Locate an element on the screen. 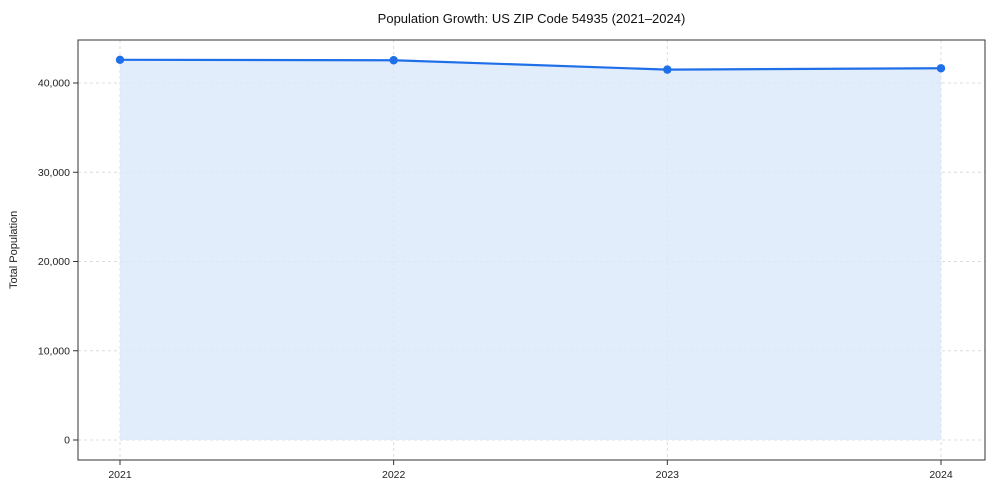 This screenshot has height=500, width=1000. y-tick-label: 30,000 is located at coordinates (54, 173).